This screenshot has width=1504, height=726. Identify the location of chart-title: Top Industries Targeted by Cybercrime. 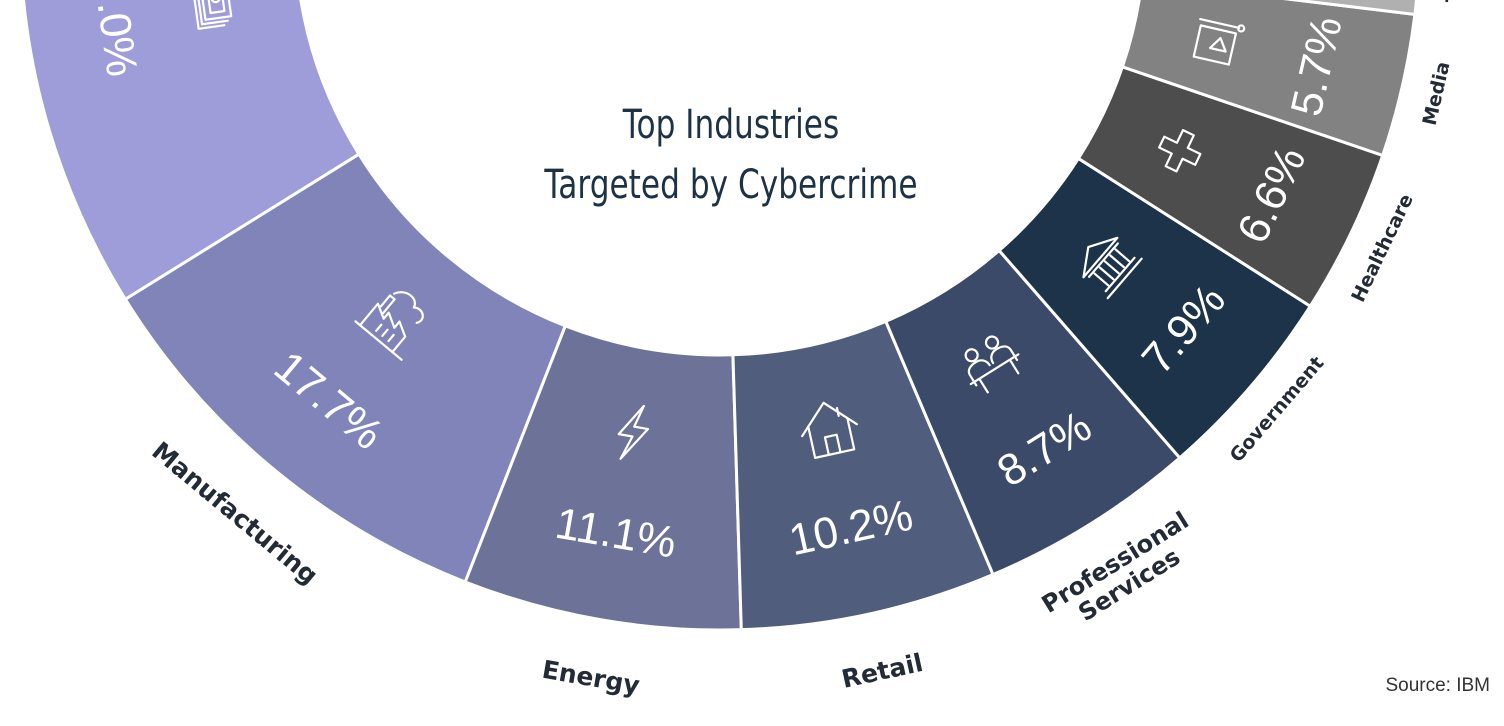
(731, 155).